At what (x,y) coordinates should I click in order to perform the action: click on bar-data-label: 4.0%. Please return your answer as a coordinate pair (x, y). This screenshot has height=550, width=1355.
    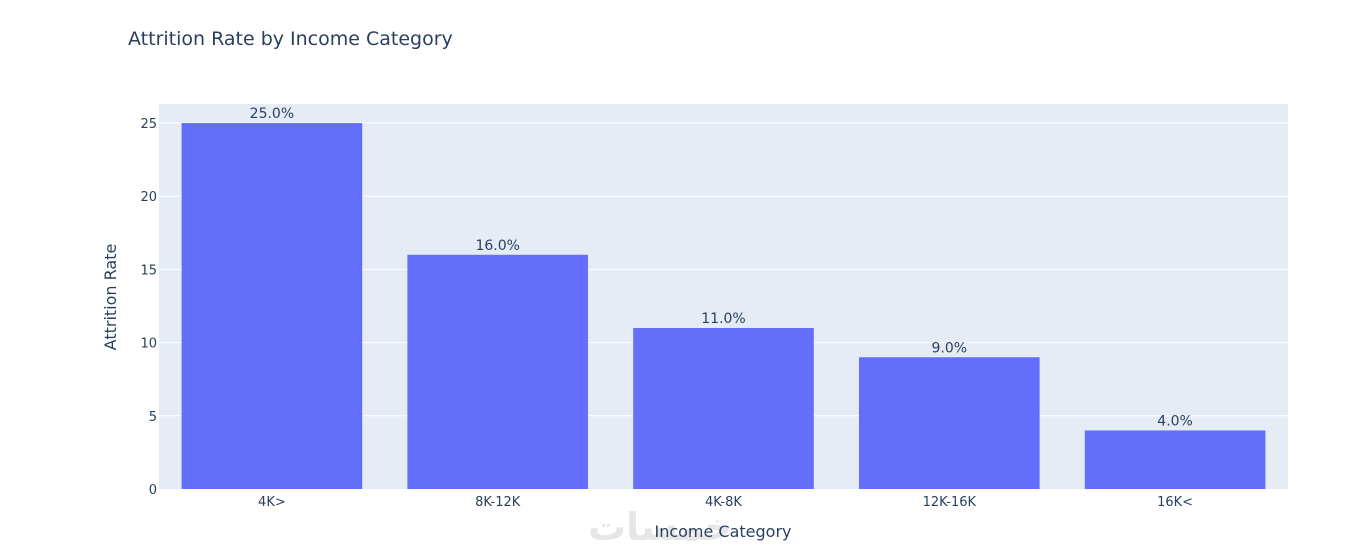
    Looking at the image, I should click on (1175, 421).